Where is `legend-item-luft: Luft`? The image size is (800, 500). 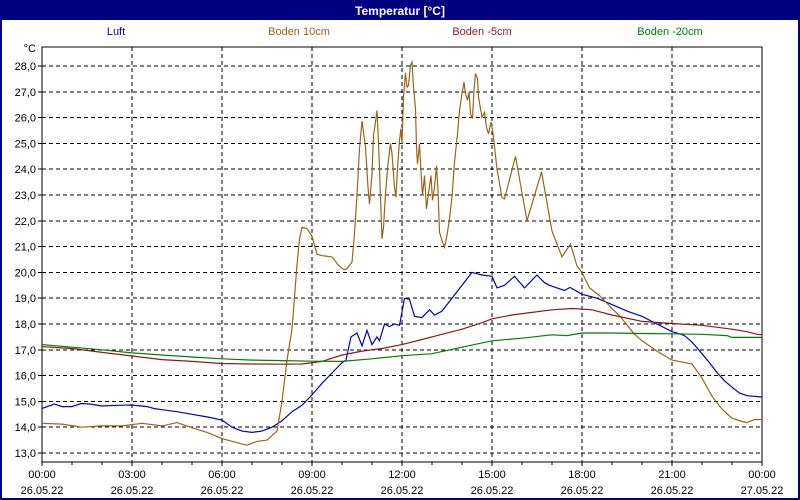 legend-item-luft: Luft is located at coordinates (116, 32).